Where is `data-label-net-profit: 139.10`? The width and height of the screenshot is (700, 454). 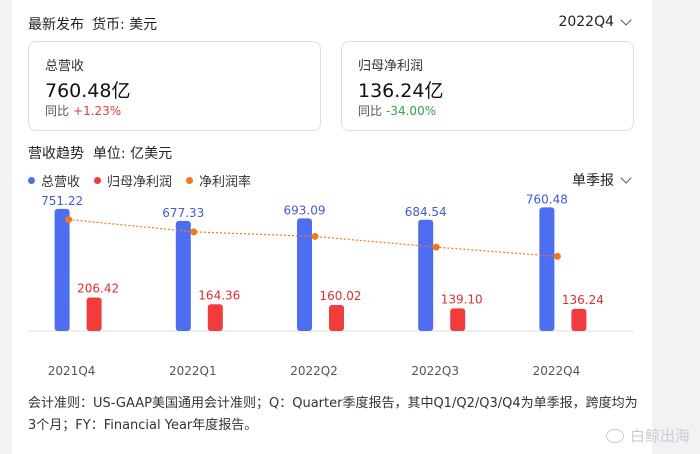
data-label-net-profit: 139.10 is located at coordinates (462, 299).